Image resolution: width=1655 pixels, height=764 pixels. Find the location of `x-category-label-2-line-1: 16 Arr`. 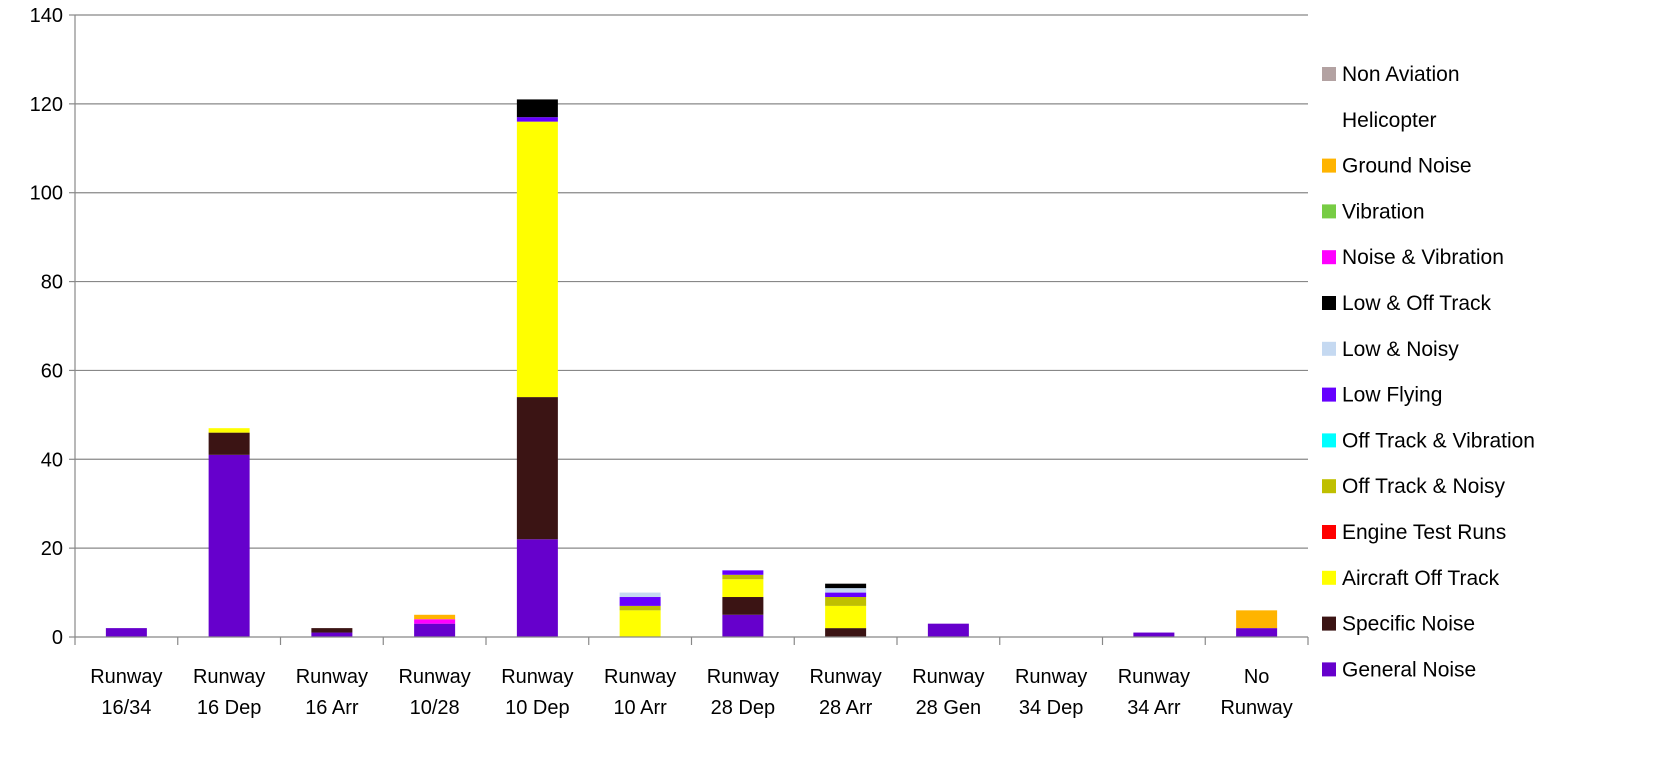

x-category-label-2-line-1: 16 Arr is located at coordinates (332, 708).